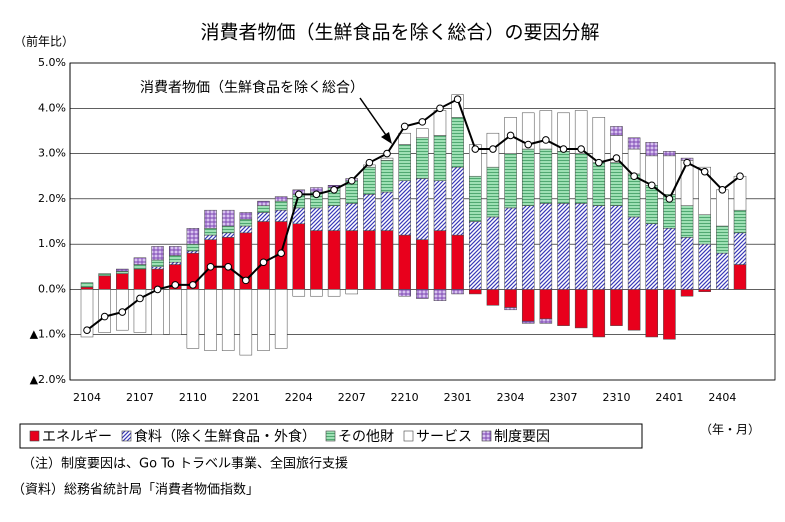 The image size is (785, 522). Describe the element at coordinates (730, 430) in the screenshot. I see `x-unit-label: （年・月）` at that location.